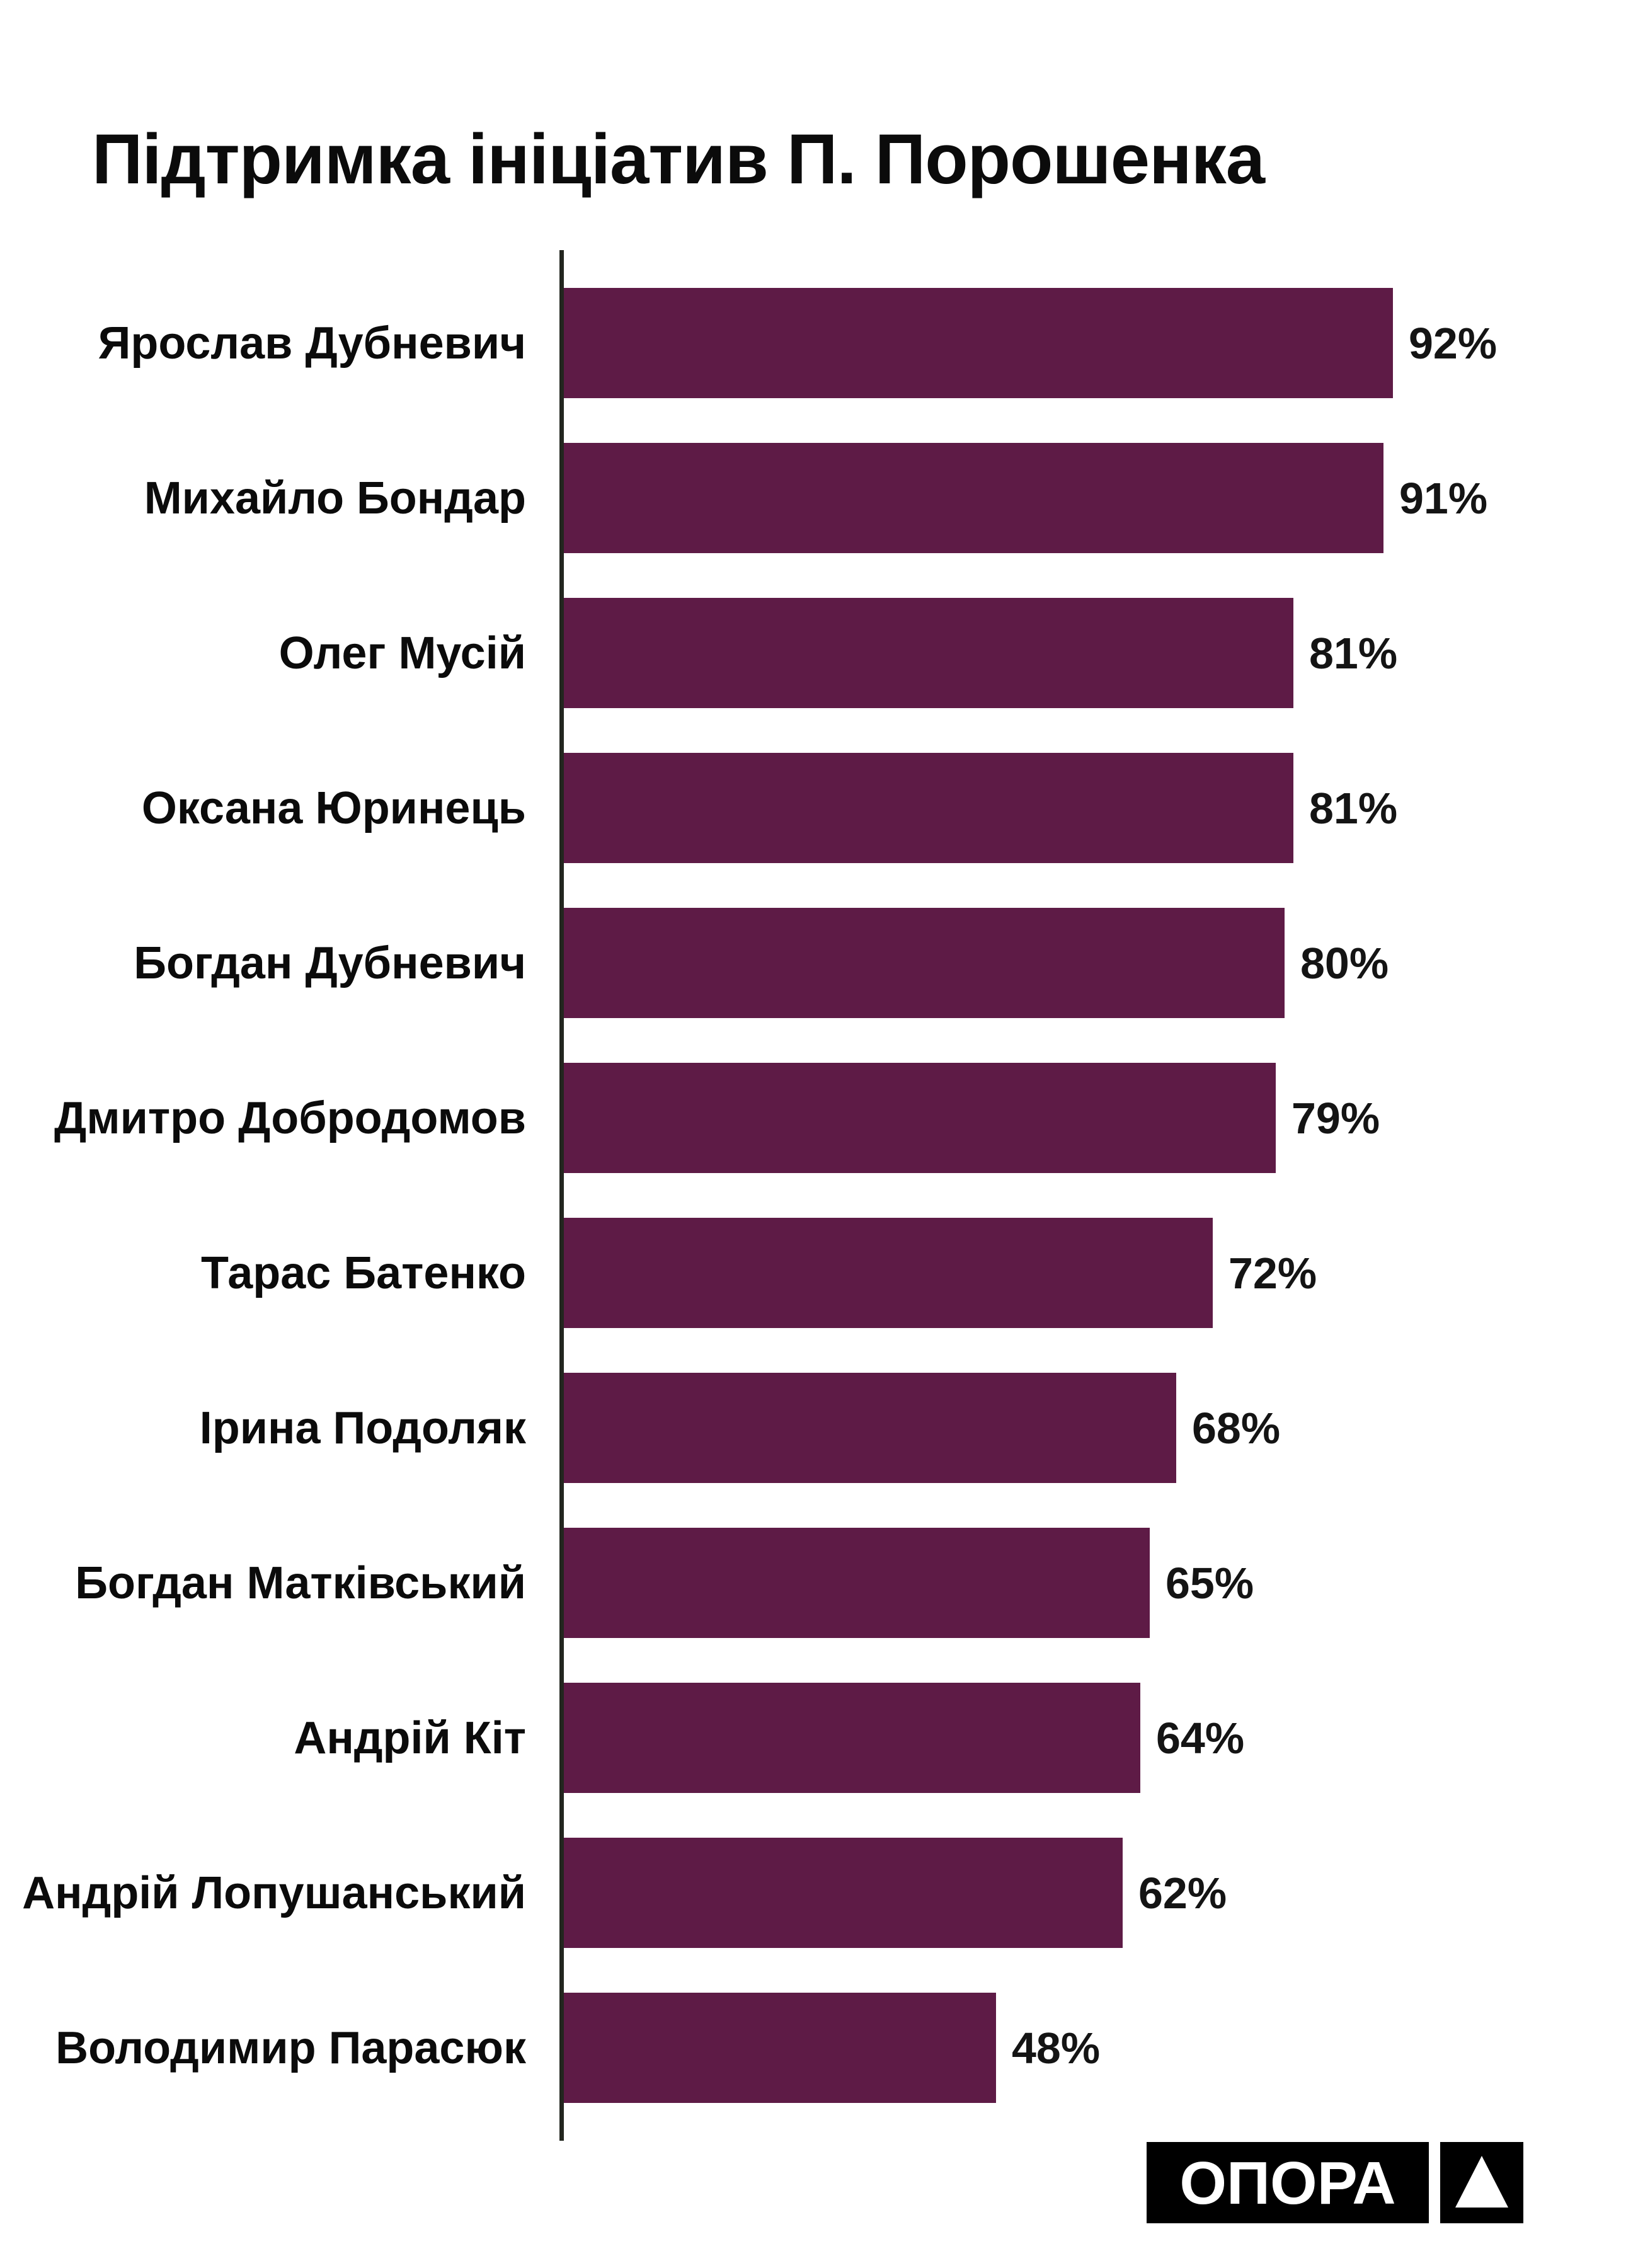 The width and height of the screenshot is (1638, 2268). I want to click on bar-row: Богдан Дубневич 80%, so click(819, 963).